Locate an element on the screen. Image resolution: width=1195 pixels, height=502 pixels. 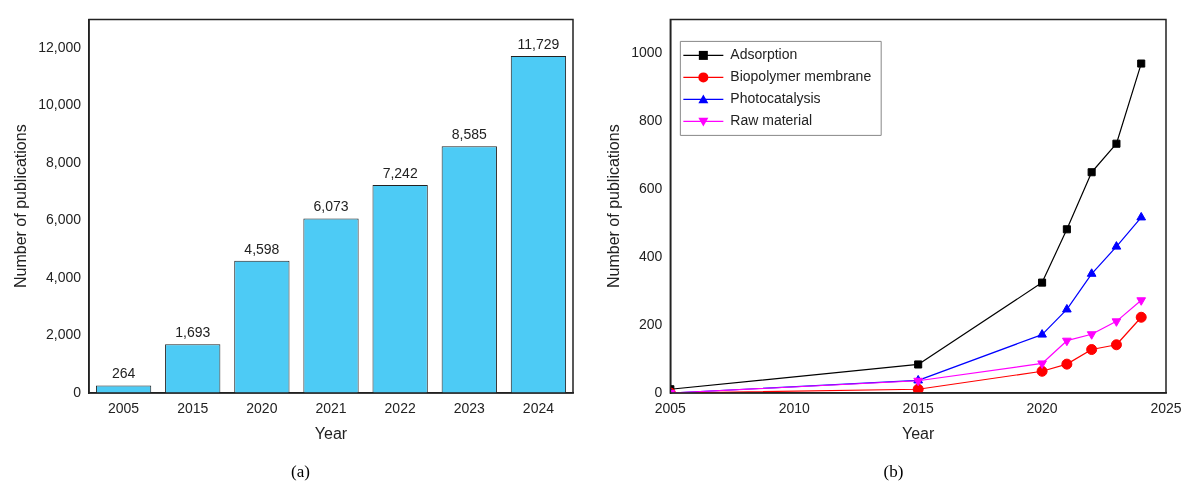
y-tick-label: 8,000 is located at coordinates (63, 161).